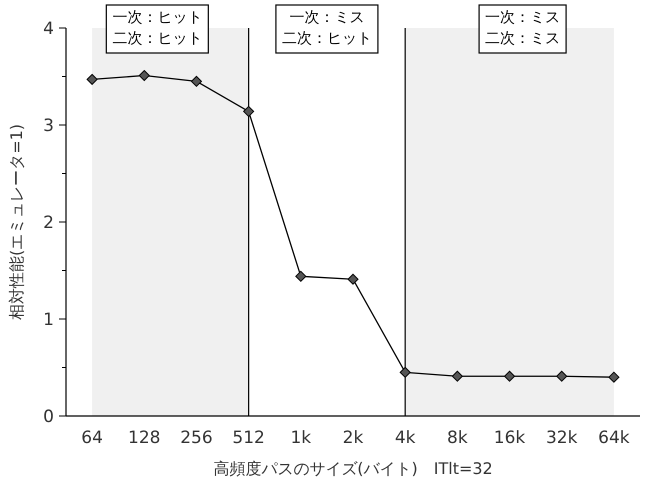  I want to click on y-axis-title: 相対性能(エミュレータ=1), so click(16, 222).